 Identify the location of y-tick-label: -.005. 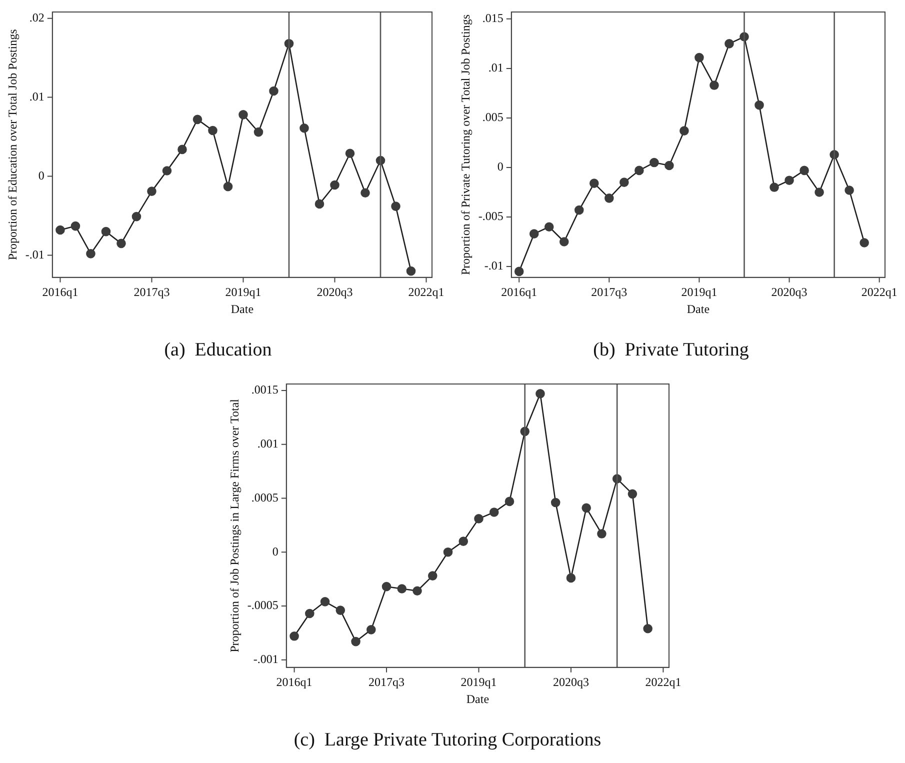
(491, 216).